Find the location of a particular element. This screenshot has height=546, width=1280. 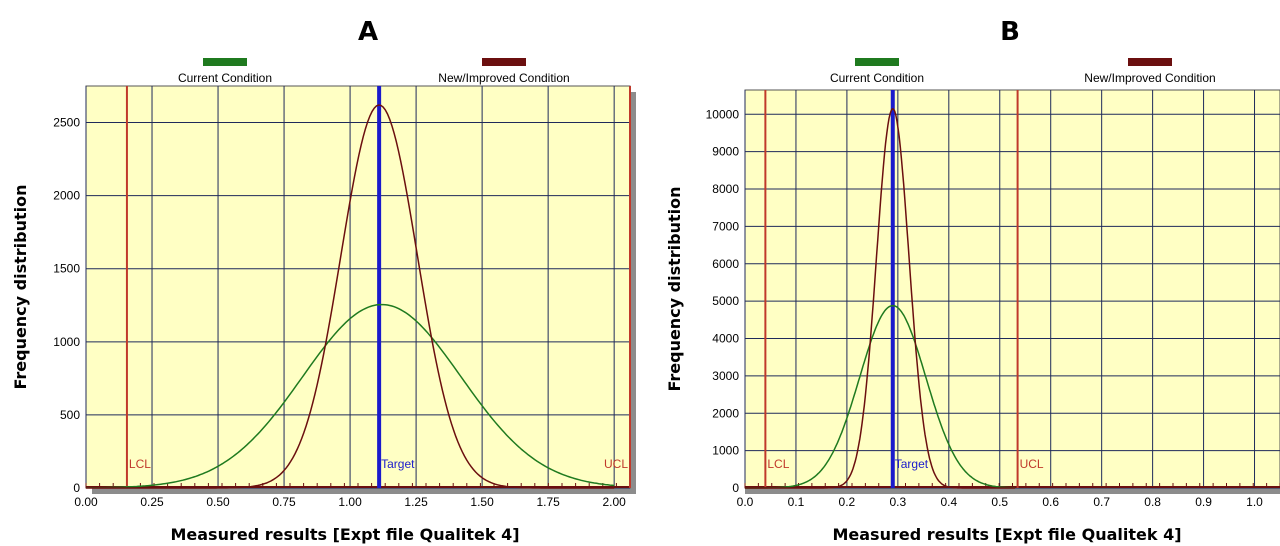

x-tick-label: 0.5 is located at coordinates (999, 502).